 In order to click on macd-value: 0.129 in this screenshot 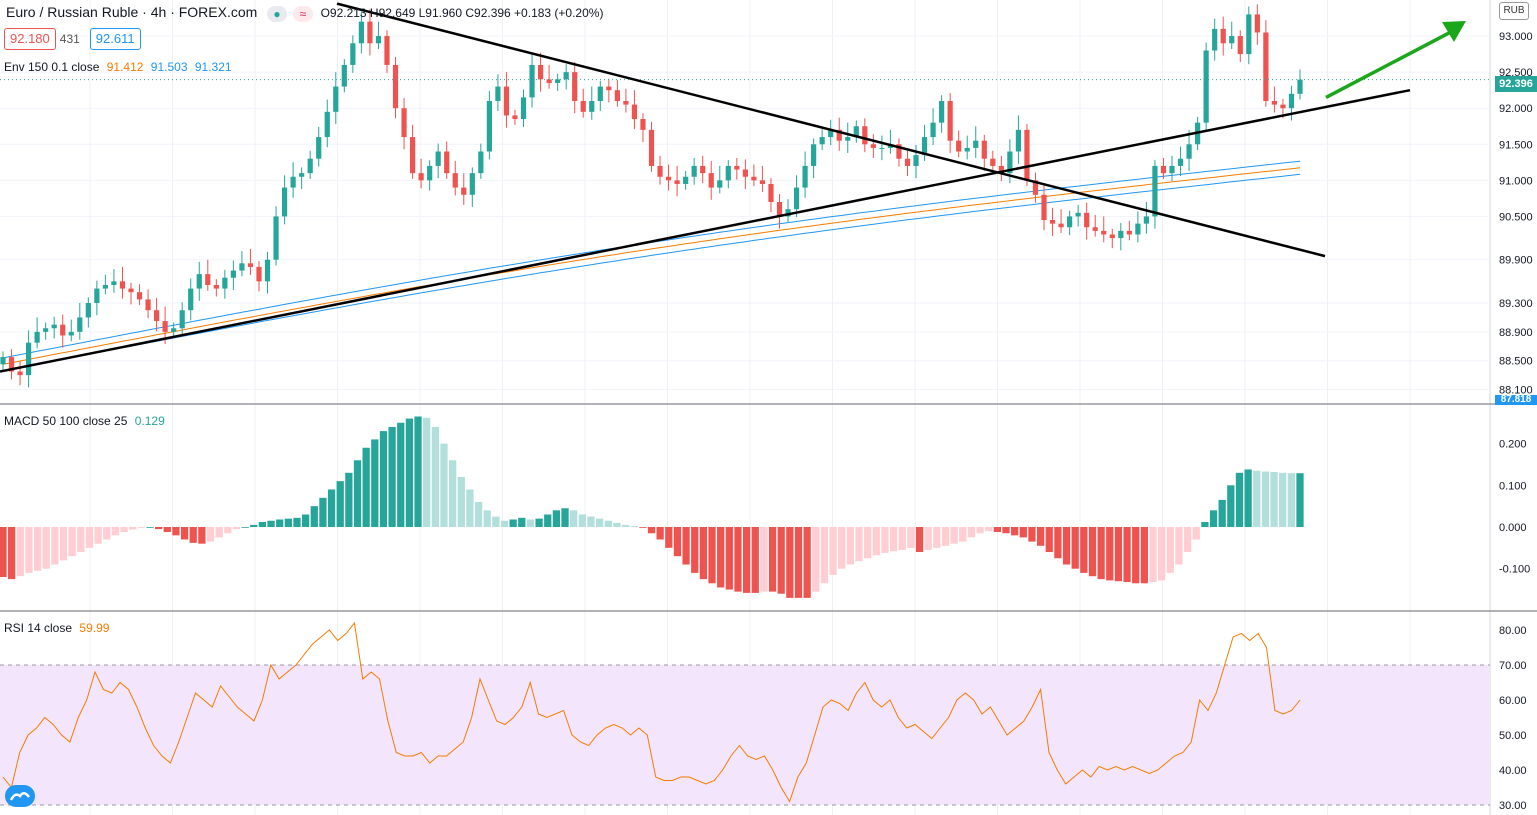, I will do `click(149, 421)`.